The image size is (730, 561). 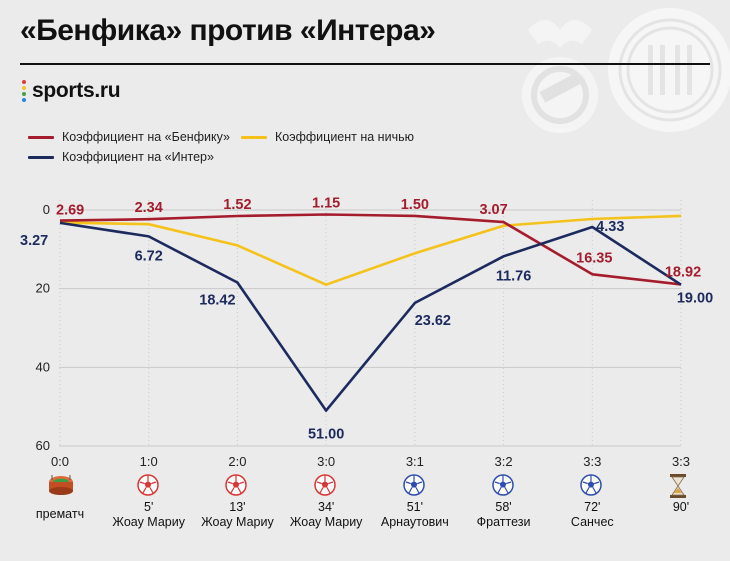 What do you see at coordinates (146, 137) in the screenshot?
I see `legend-benfica-label: Коэффициент на «Бенфику»` at bounding box center [146, 137].